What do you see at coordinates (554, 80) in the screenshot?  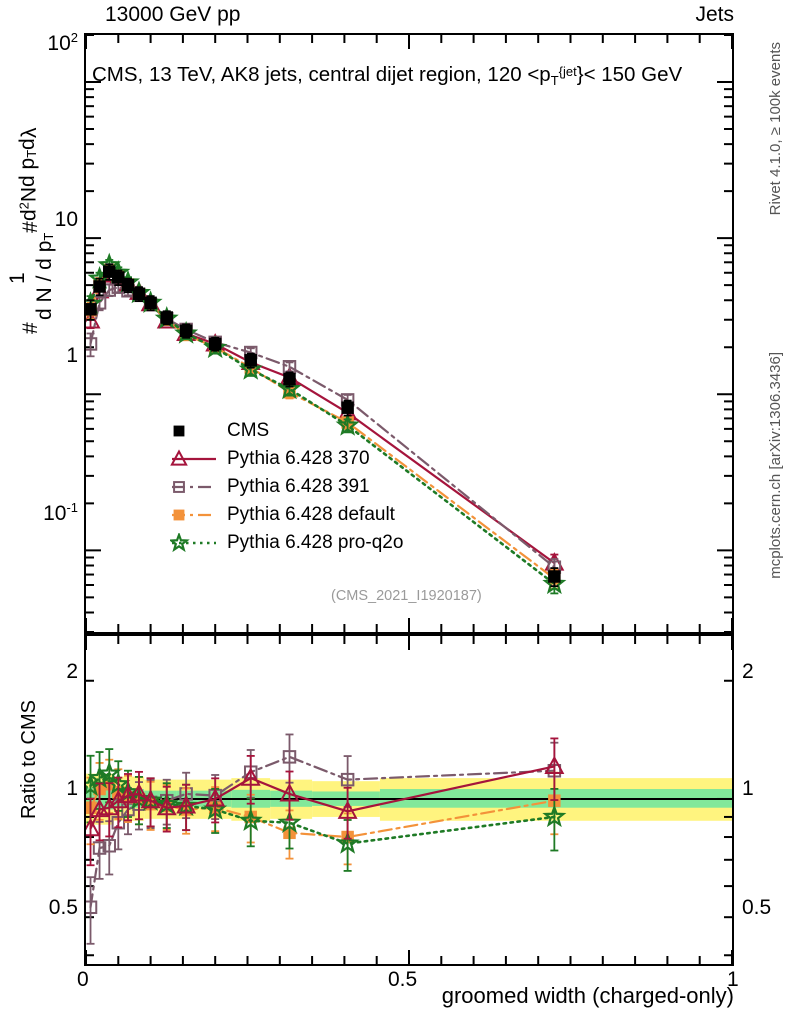 I see `plot-title-sub: T` at bounding box center [554, 80].